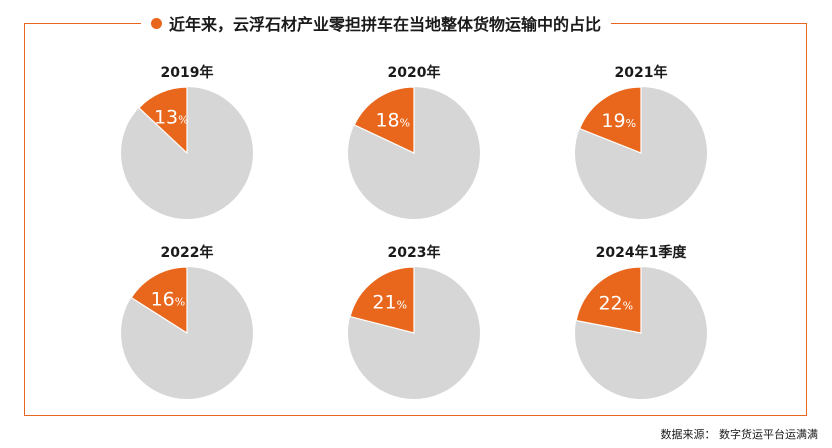 The height and width of the screenshot is (448, 832). I want to click on pie-5: 2023年 21%, so click(414, 321).